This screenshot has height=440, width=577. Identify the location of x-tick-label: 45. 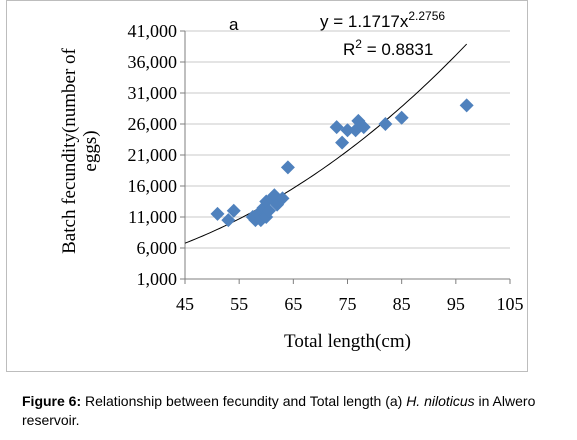
(185, 304).